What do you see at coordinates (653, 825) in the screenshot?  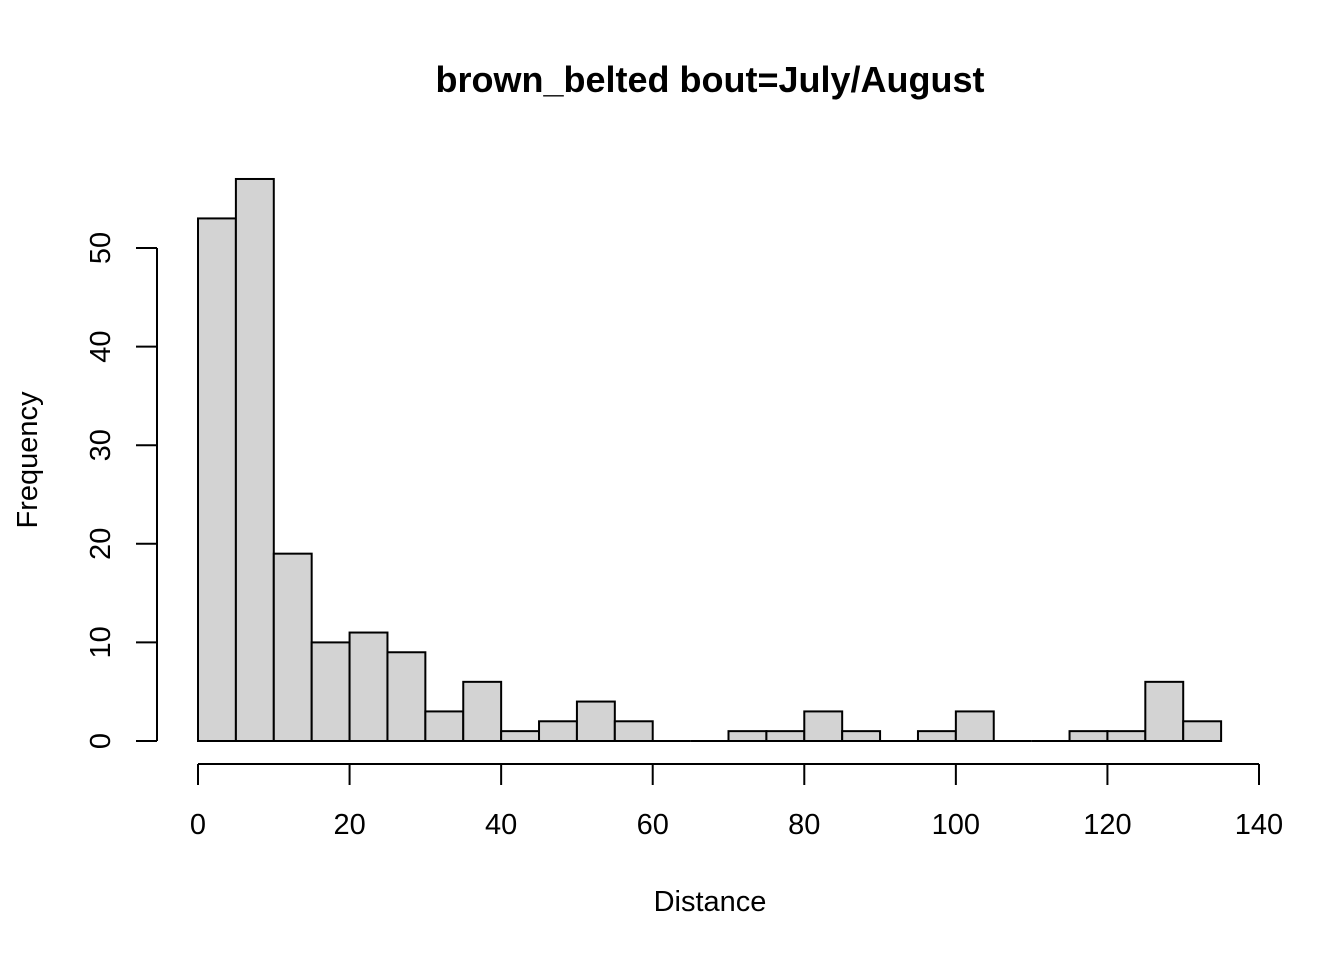 I see `x-tick-label: 60` at bounding box center [653, 825].